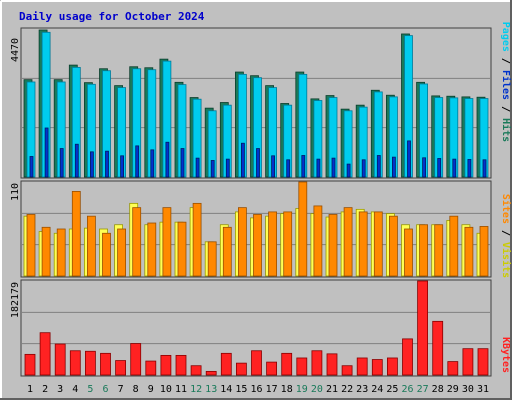  What do you see at coordinates (211, 389) in the screenshot?
I see `x-tick-label: 13` at bounding box center [211, 389].